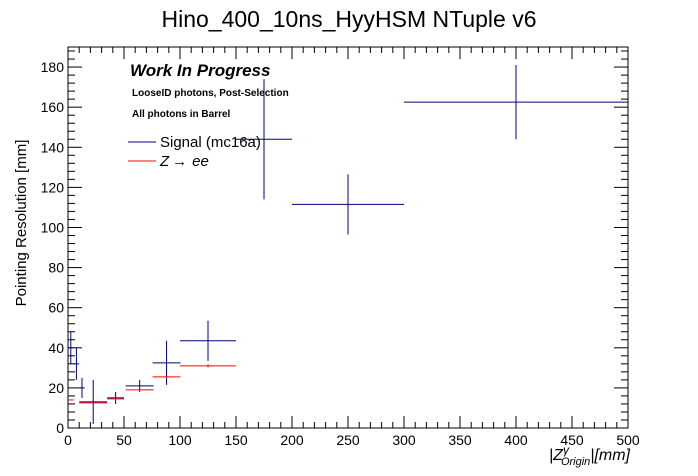 This screenshot has height=476, width=698. What do you see at coordinates (210, 93) in the screenshot?
I see `annotation-line1: LooseID photons, Post-Selection` at bounding box center [210, 93].